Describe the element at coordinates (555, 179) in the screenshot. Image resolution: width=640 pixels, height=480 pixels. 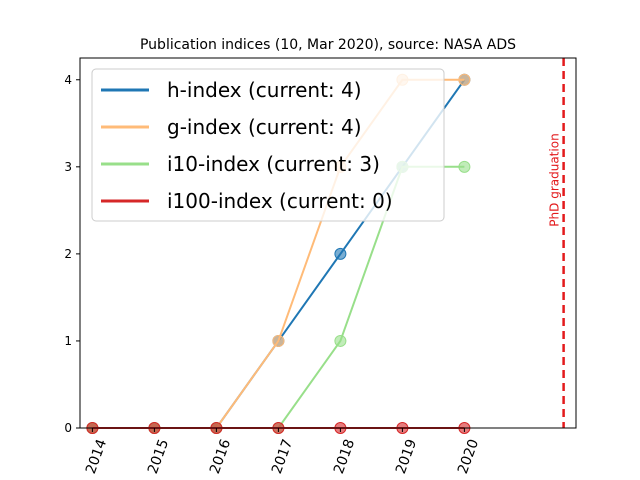
I see `phd-graduation-label: PhD graduation` at that location.